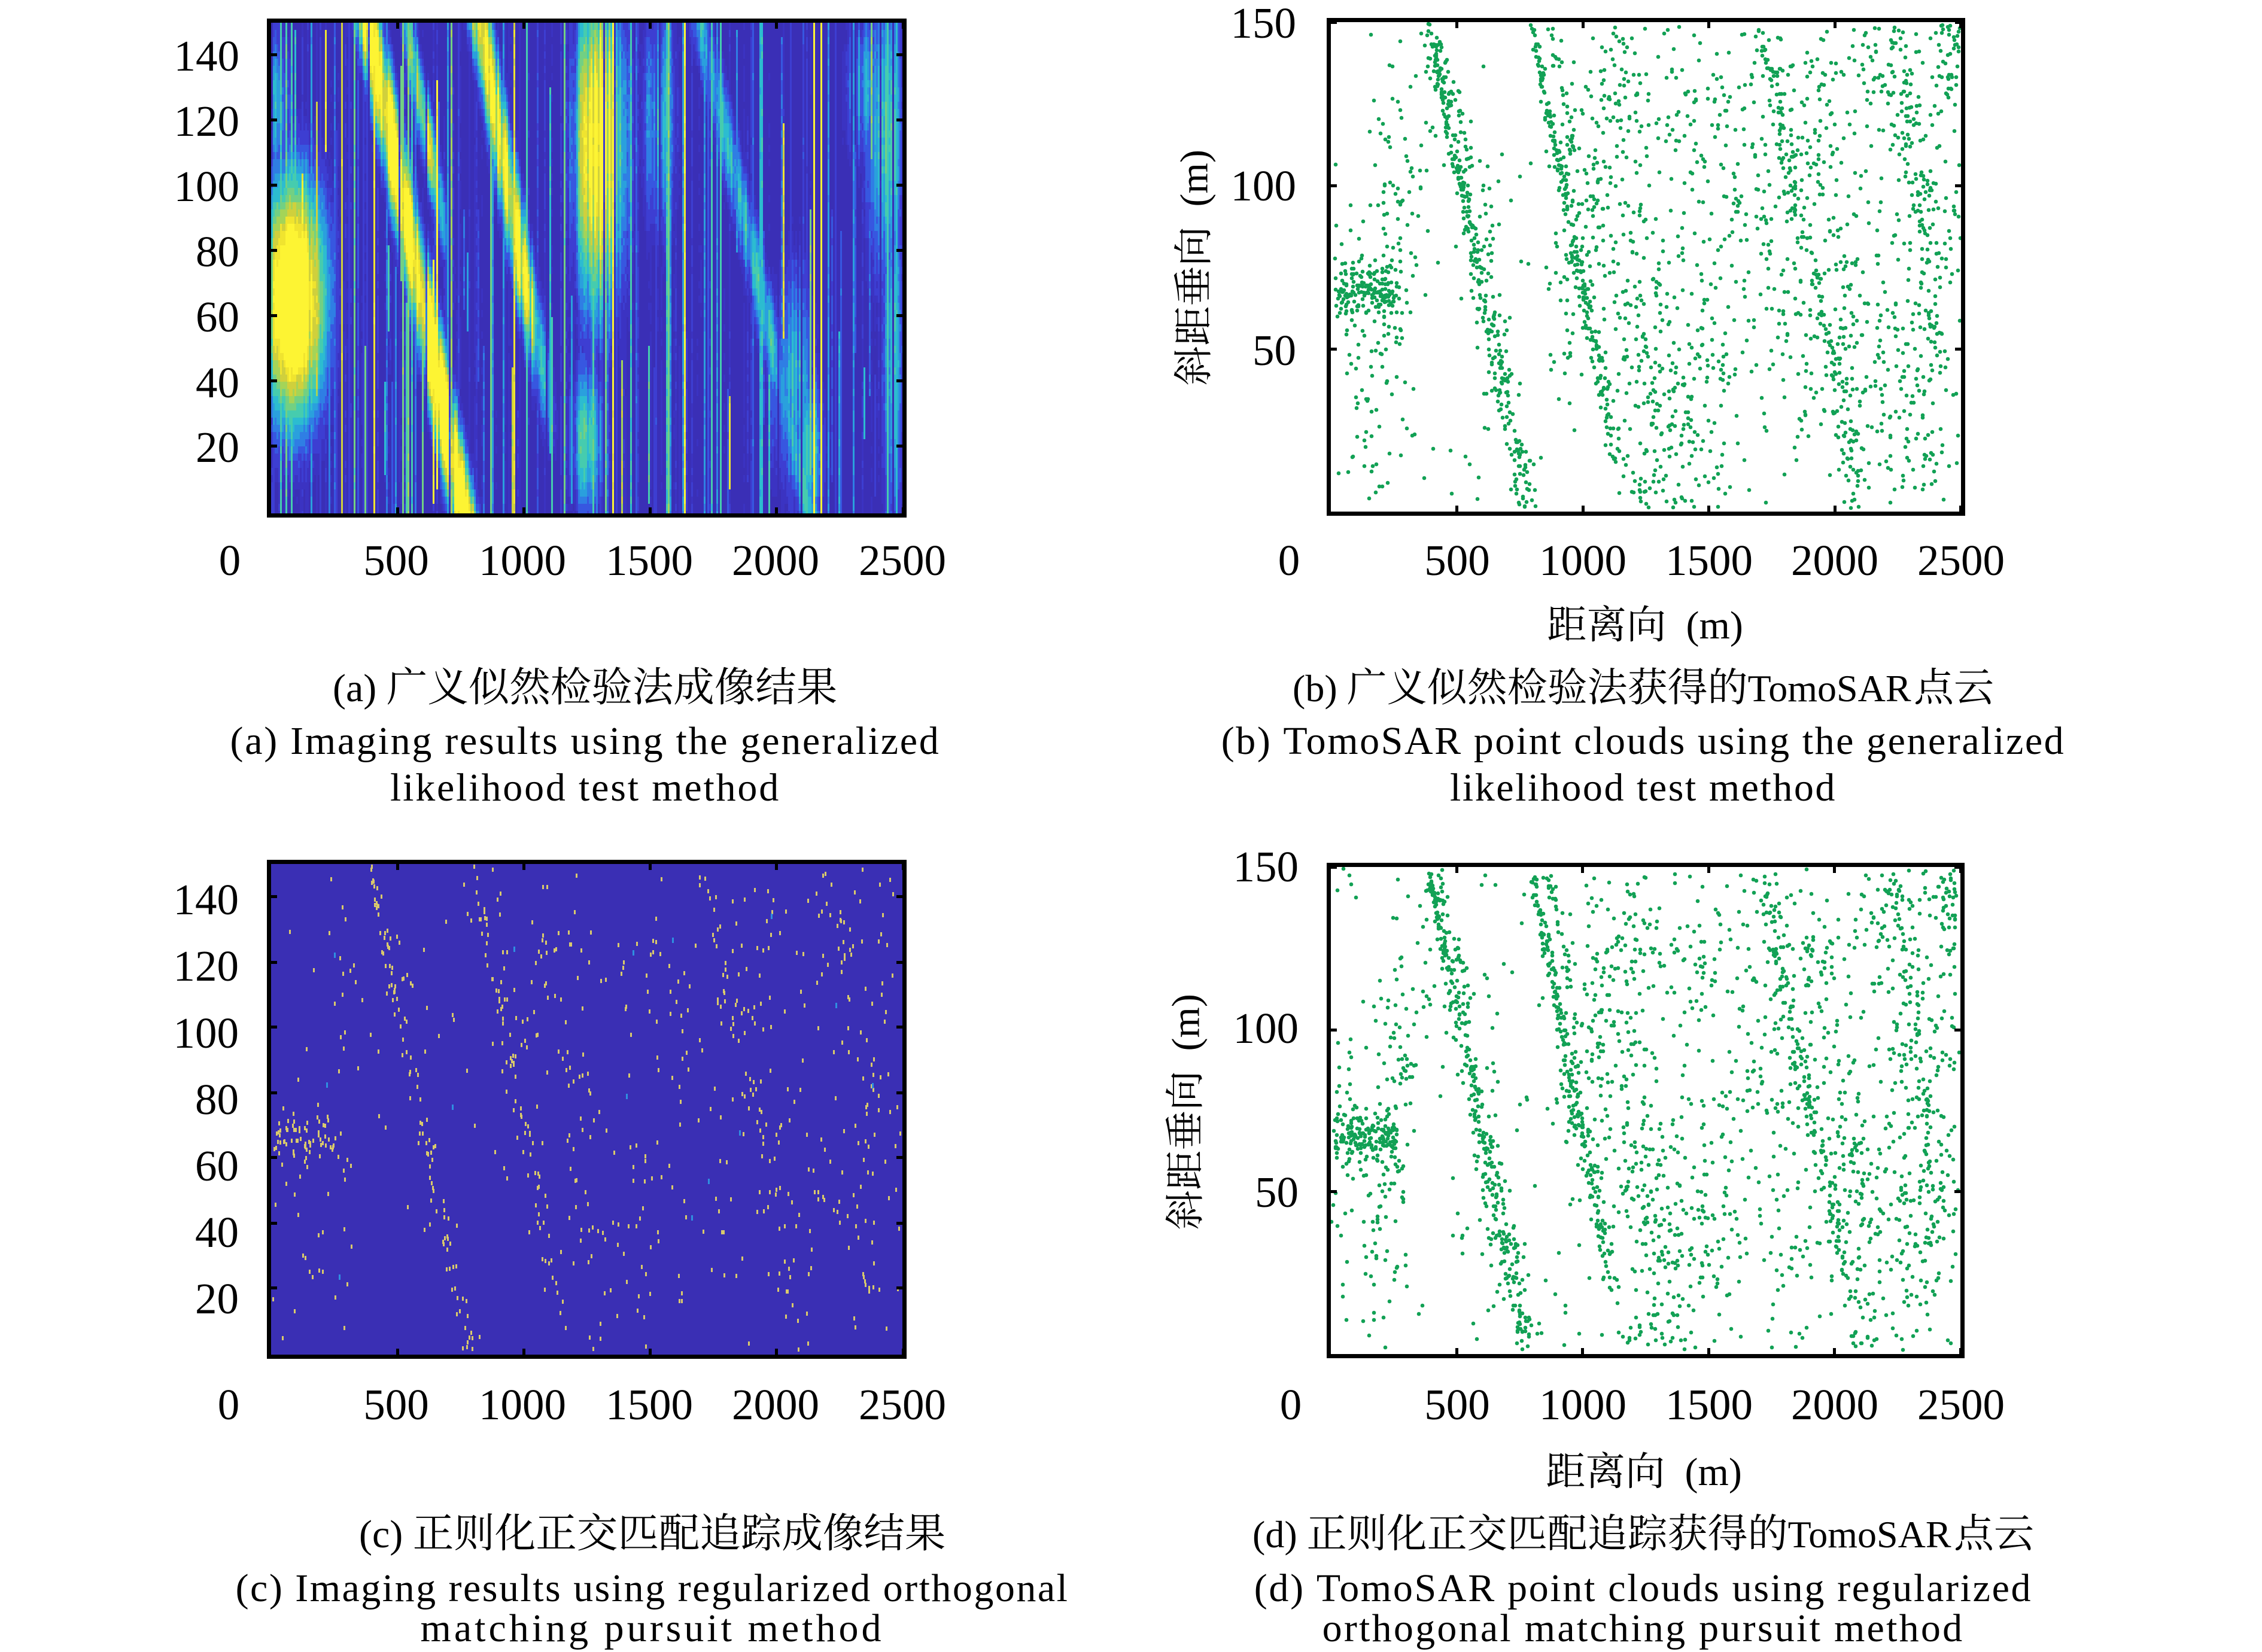  I want to click on svg-text: (a), so click(360, 688).